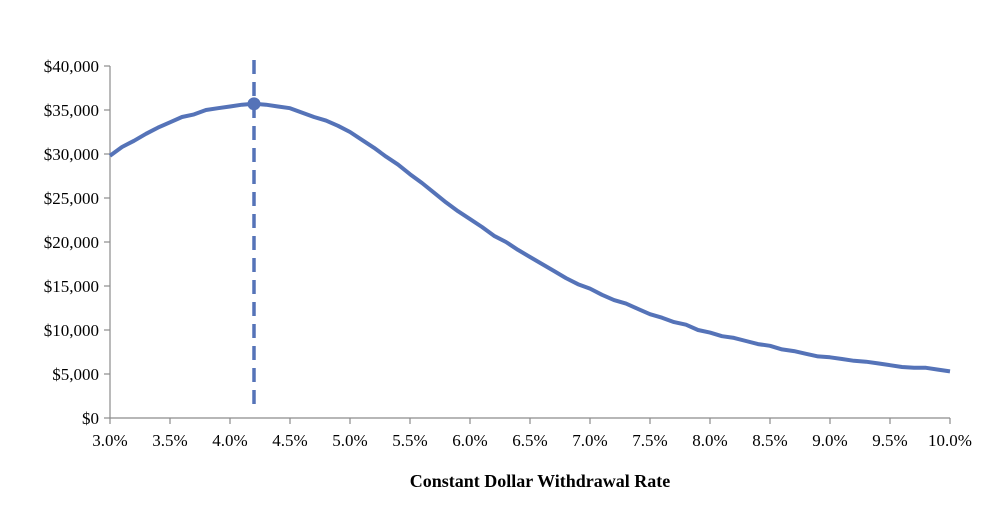 The image size is (1000, 532). Describe the element at coordinates (289, 440) in the screenshot. I see `x-tick-label: 4.5%` at that location.